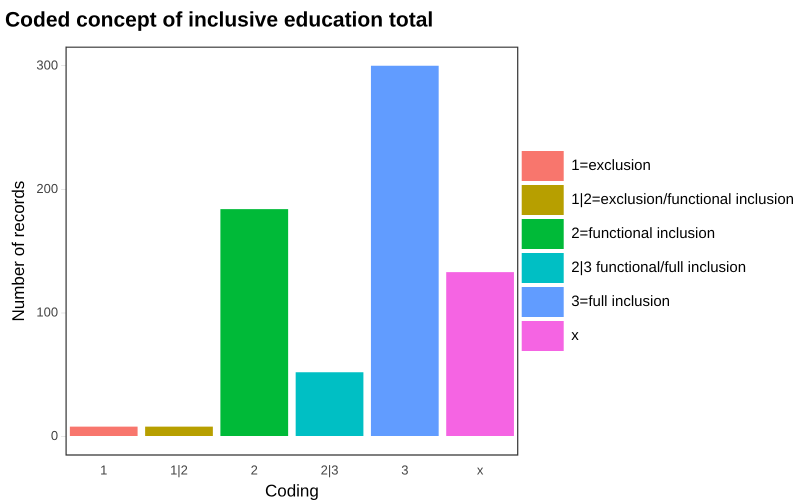  What do you see at coordinates (658, 267) in the screenshot?
I see `legend-label: 2|3 functional/full inclusion` at bounding box center [658, 267].